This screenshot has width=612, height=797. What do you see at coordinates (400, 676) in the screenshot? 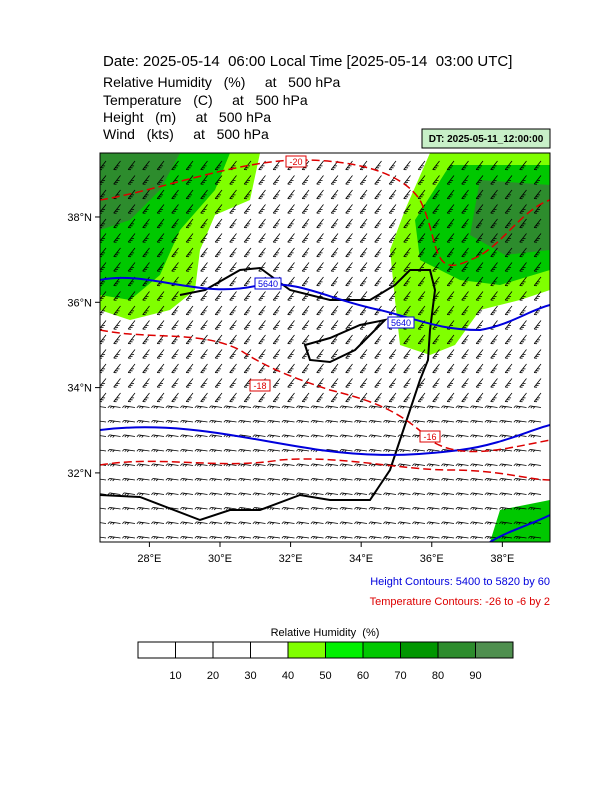
I see `colorbar-label: 70` at bounding box center [400, 676].